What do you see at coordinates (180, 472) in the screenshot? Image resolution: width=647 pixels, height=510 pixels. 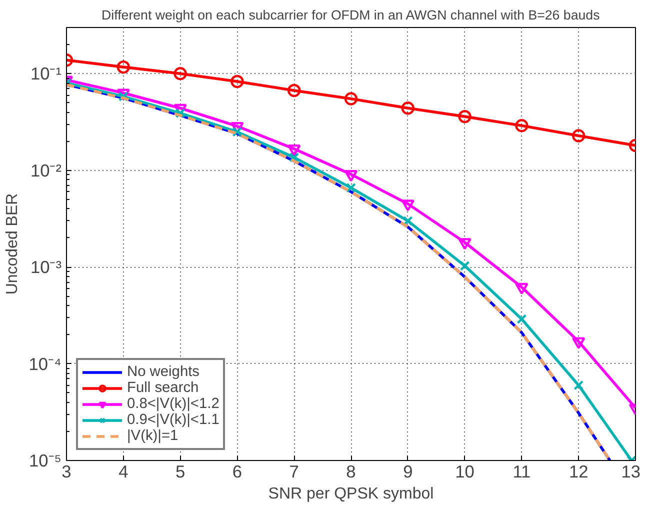 I see `x-tick-label: 5` at bounding box center [180, 472].